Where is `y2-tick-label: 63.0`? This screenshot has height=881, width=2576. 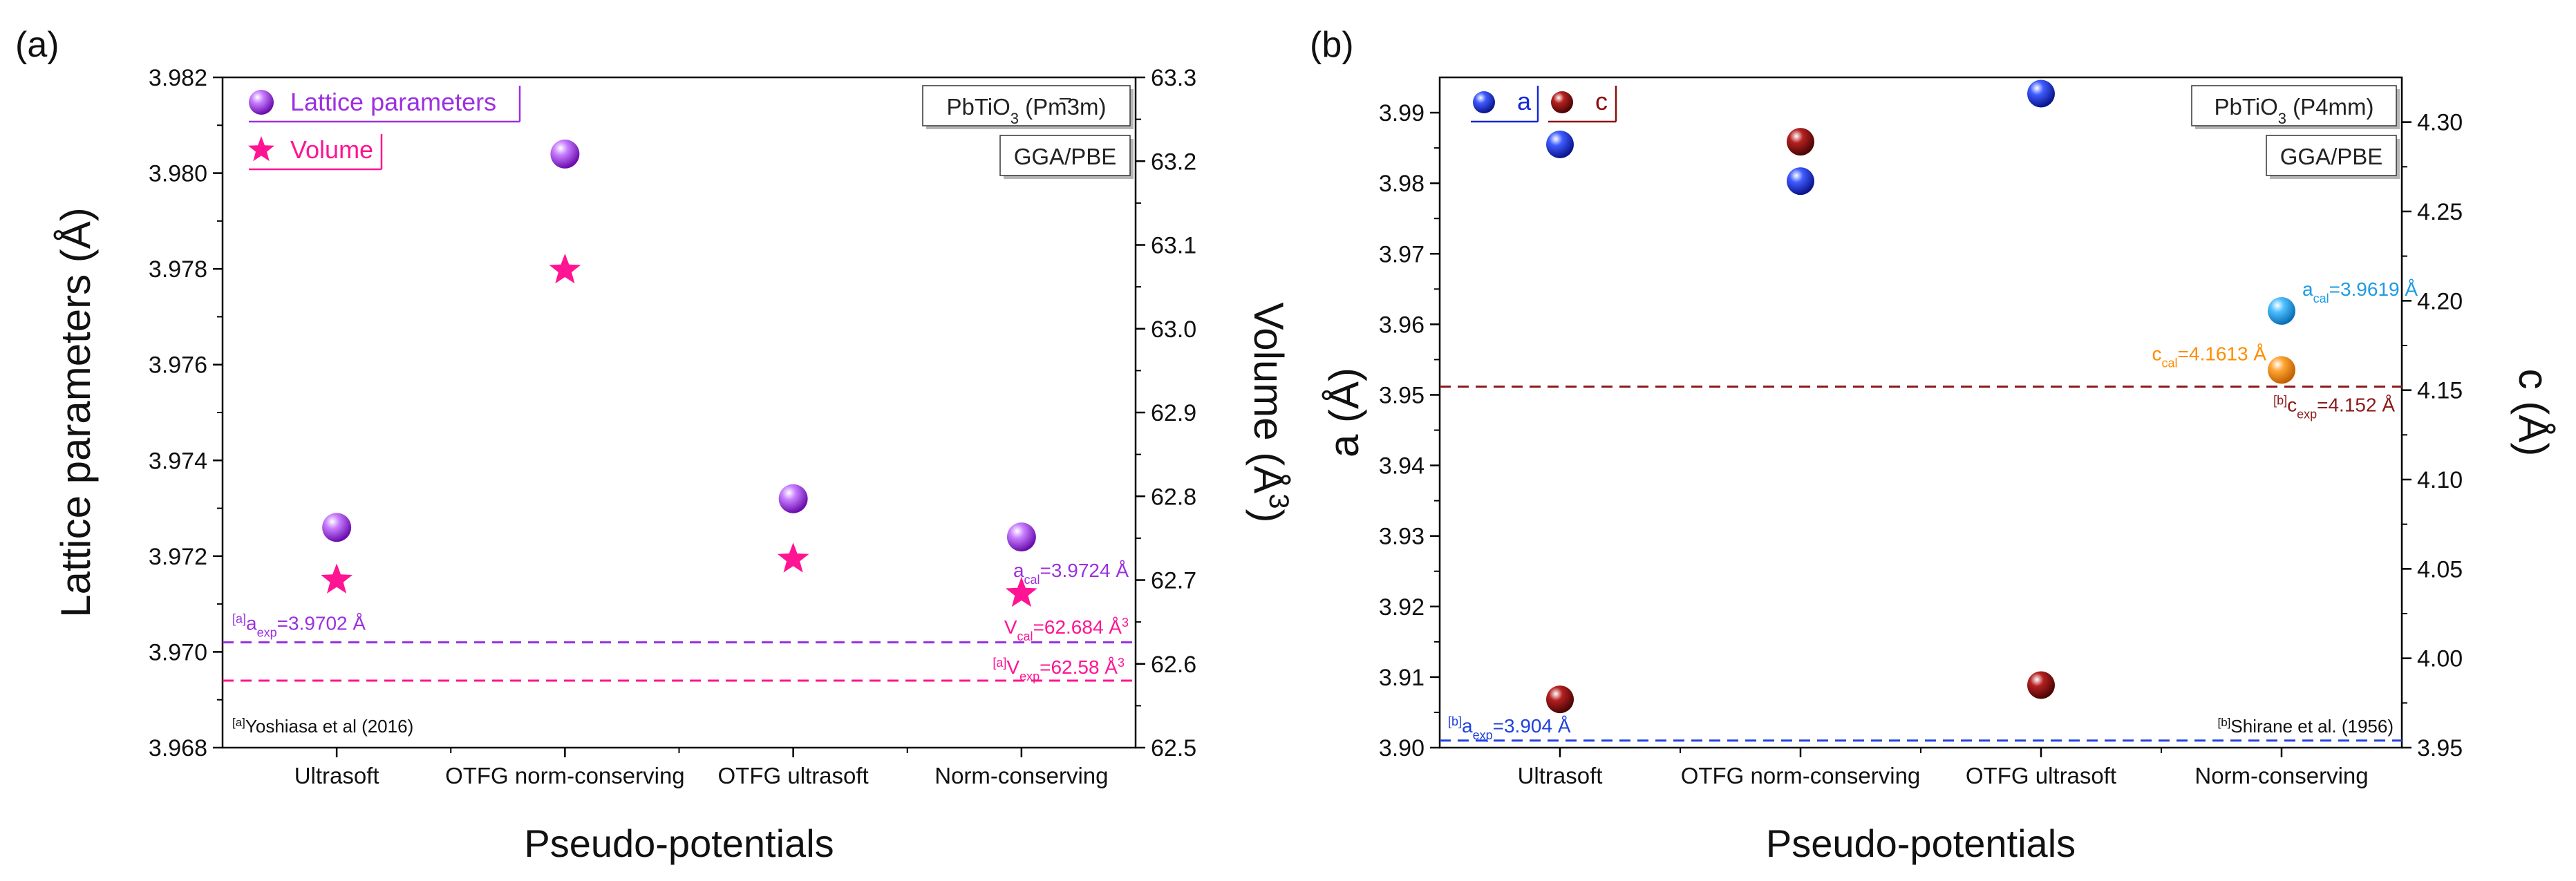 y2-tick-label: 63.0 is located at coordinates (1173, 329).